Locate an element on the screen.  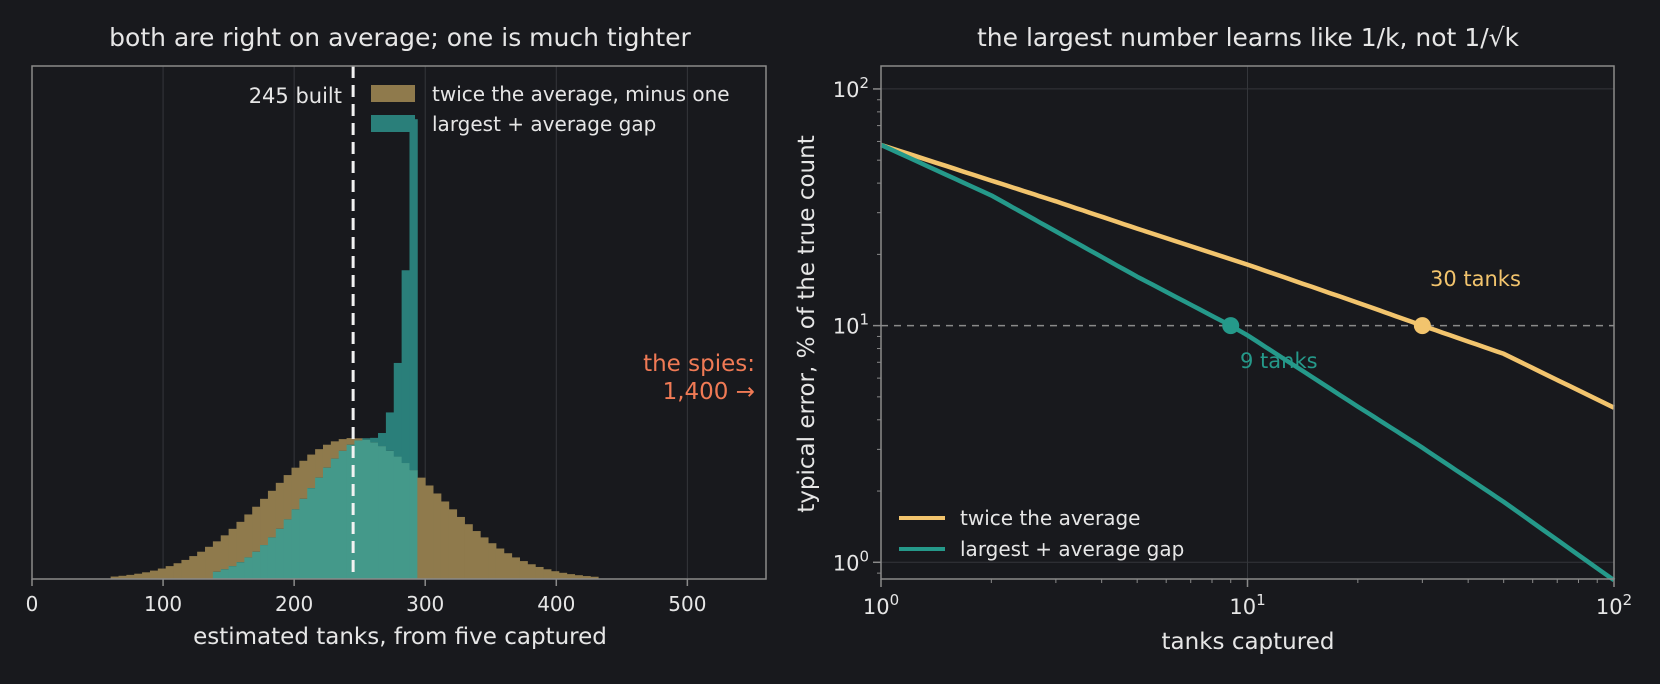
legend-label-largest-gap: largest + average gap is located at coordinates (544, 124).